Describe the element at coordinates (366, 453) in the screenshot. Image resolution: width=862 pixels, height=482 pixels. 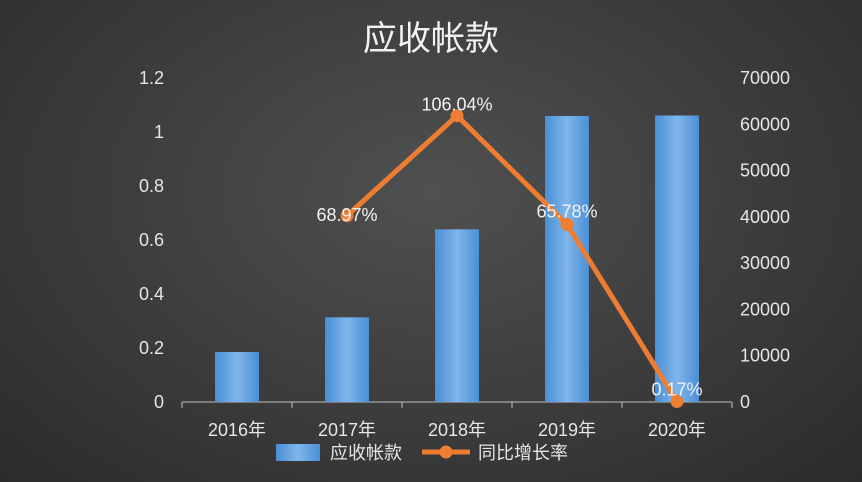
I see `legend-label-bar: 应收帐款` at that location.